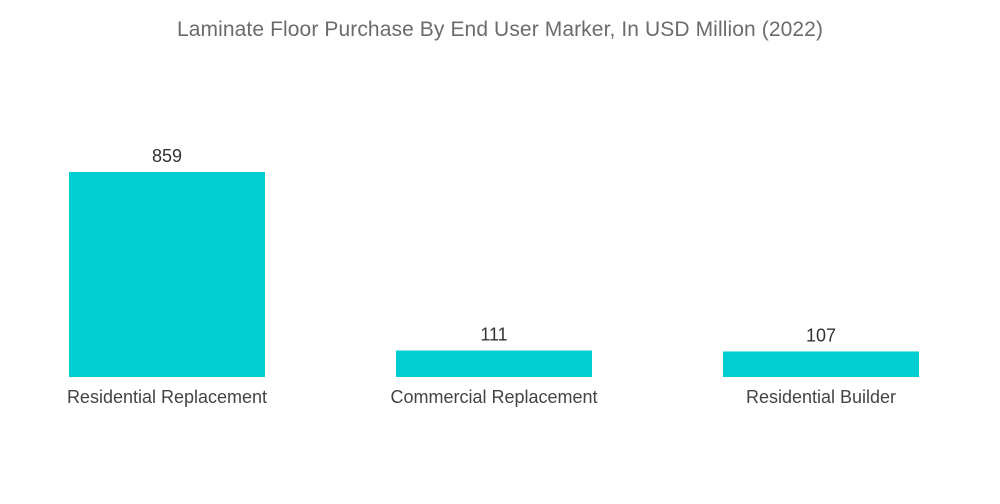  What do you see at coordinates (493, 397) in the screenshot?
I see `category-label-commercial-replacement: Commercial Replacement` at bounding box center [493, 397].